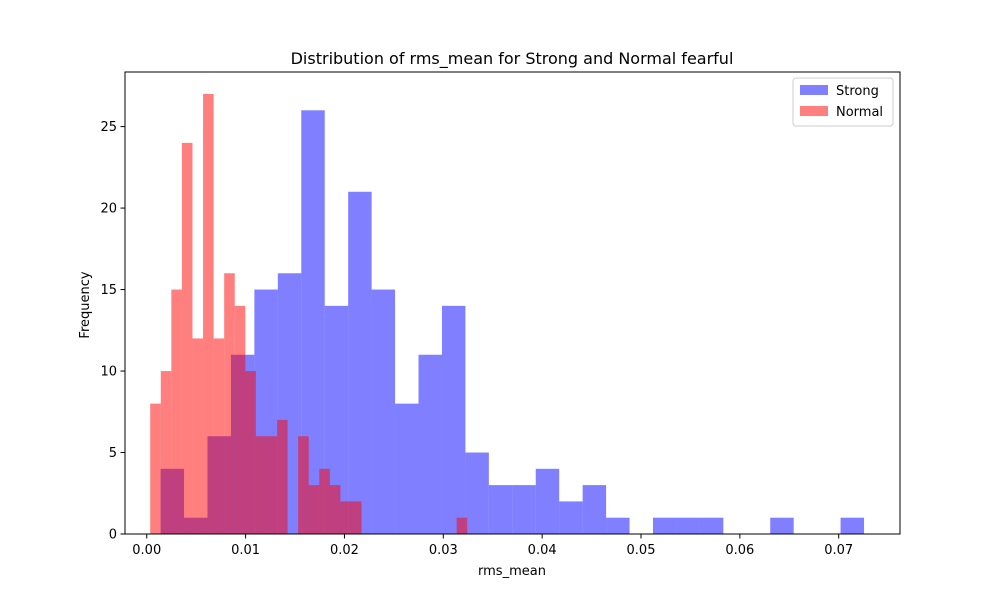 This screenshot has height=604, width=1000. Describe the element at coordinates (542, 550) in the screenshot. I see `x-tick-label: 0.04` at that location.